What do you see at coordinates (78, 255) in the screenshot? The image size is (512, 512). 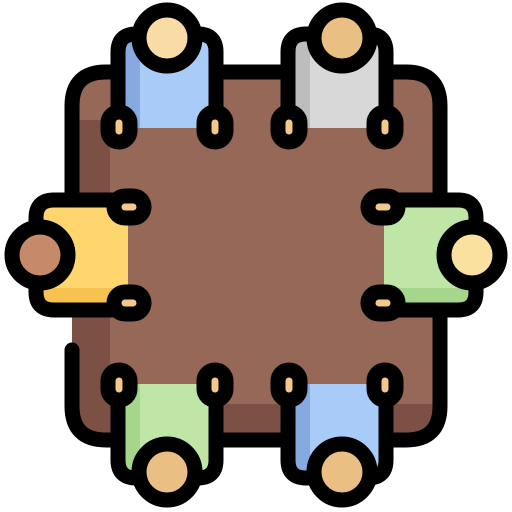 I see `person-left` at bounding box center [78, 255].